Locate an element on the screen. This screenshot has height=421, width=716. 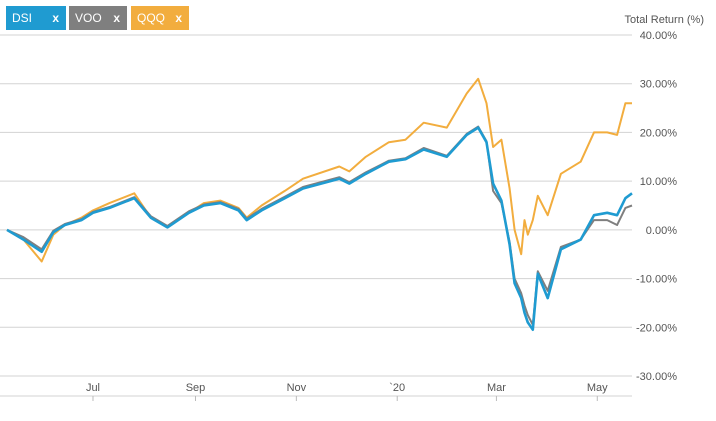
x-tick-label: Mar is located at coordinates (496, 388).